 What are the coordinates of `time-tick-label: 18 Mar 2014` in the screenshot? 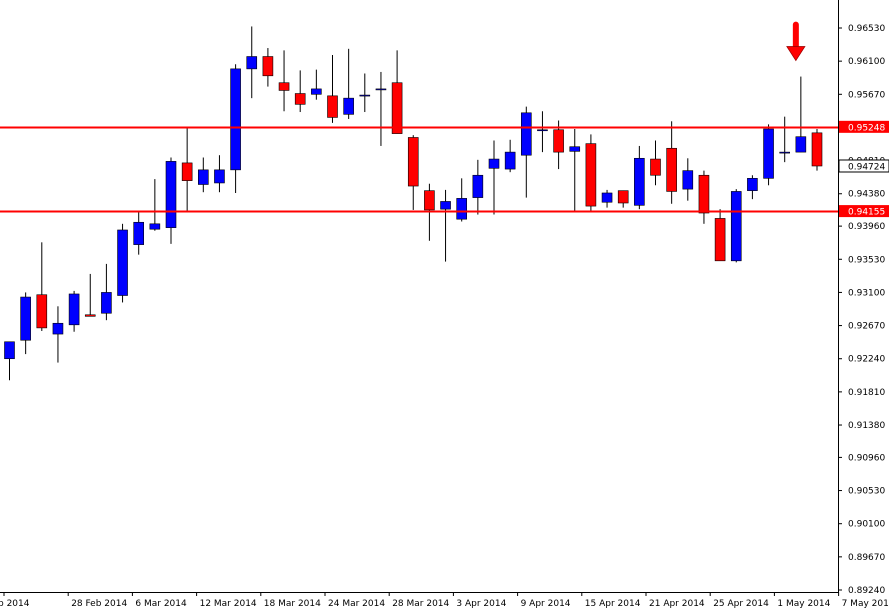 It's located at (292, 604).